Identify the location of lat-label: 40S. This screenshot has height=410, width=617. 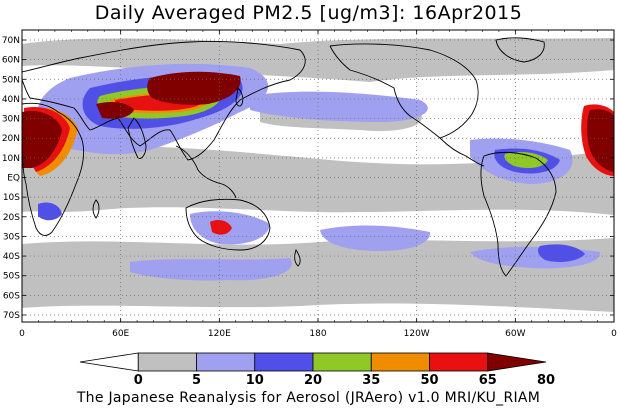
(11, 257).